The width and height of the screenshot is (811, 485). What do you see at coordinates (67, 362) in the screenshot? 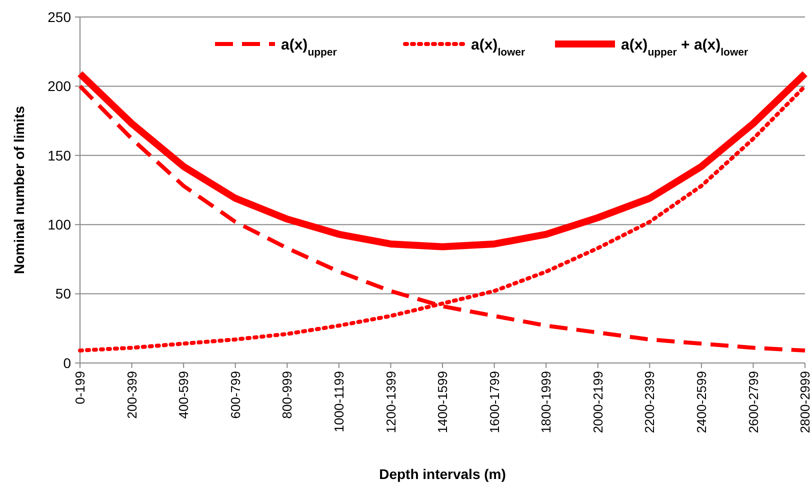
I see `y-tick-label: 0` at bounding box center [67, 362].